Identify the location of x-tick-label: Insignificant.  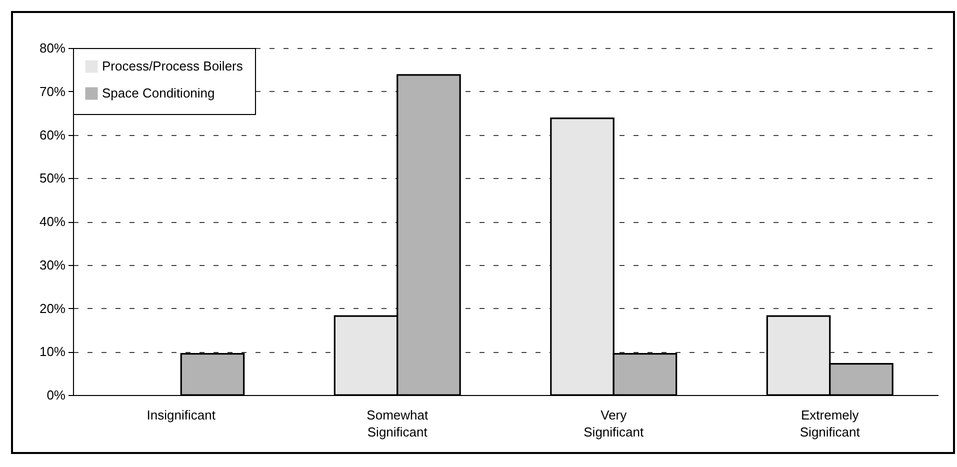
(181, 415).